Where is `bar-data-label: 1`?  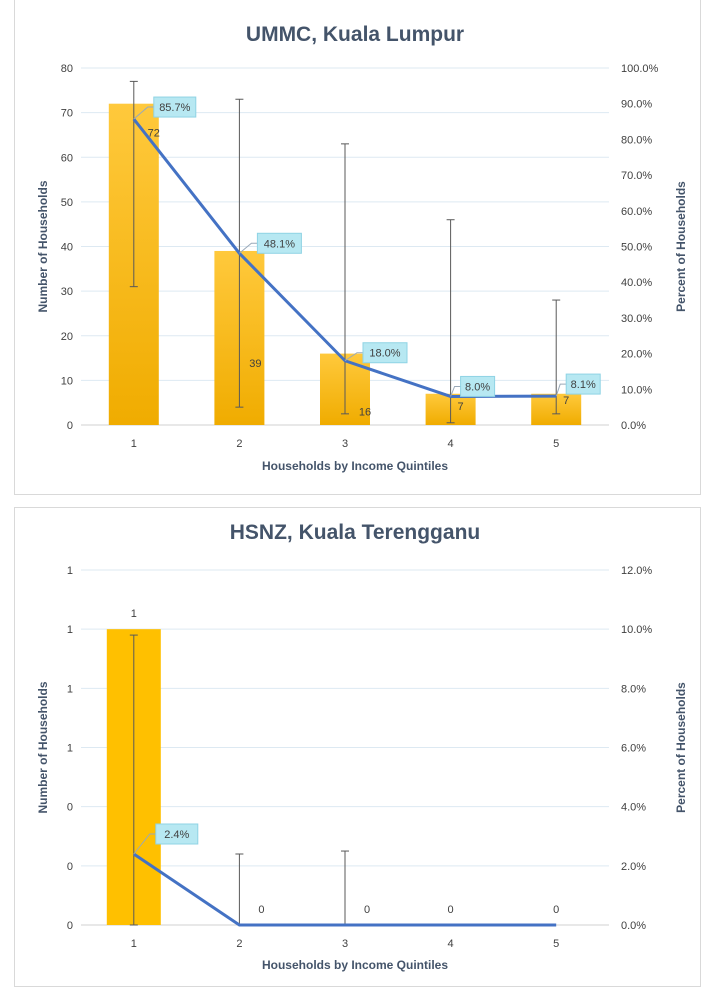
bar-data-label: 1 is located at coordinates (134, 614).